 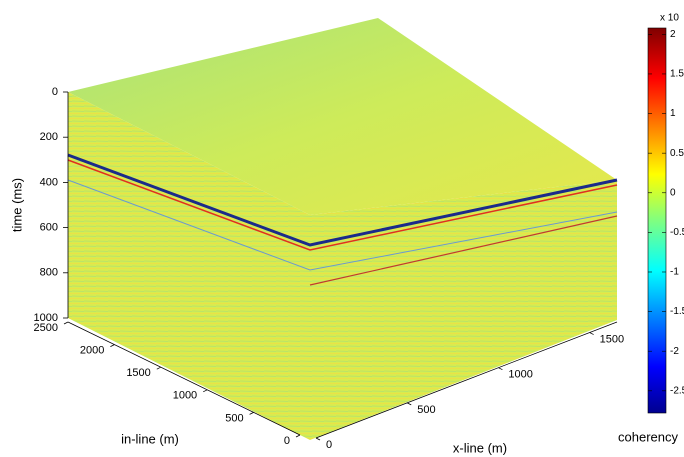 What do you see at coordinates (677, 74) in the screenshot?
I see `colorbar-tick-label: 1.5` at bounding box center [677, 74].